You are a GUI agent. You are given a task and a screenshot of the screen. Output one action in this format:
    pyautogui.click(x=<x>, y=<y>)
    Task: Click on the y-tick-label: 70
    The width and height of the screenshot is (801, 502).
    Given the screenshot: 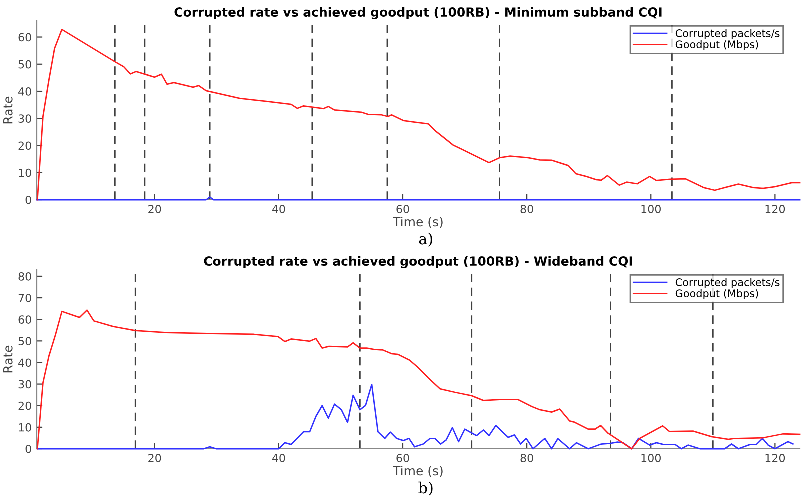 What is the action you would take?
    pyautogui.click(x=25, y=298)
    